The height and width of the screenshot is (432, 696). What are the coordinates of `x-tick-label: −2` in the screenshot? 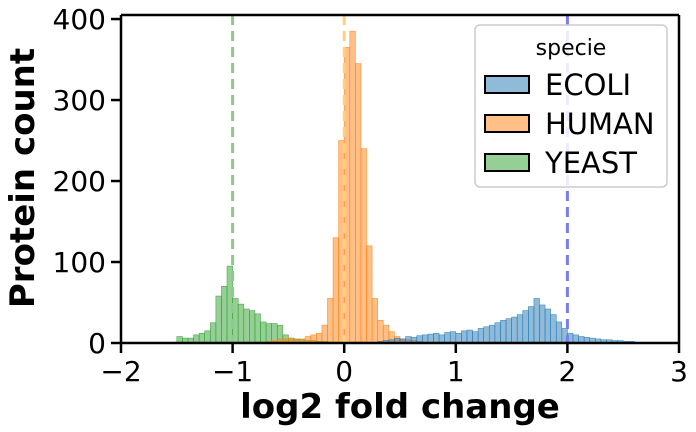 It's located at (120, 371).